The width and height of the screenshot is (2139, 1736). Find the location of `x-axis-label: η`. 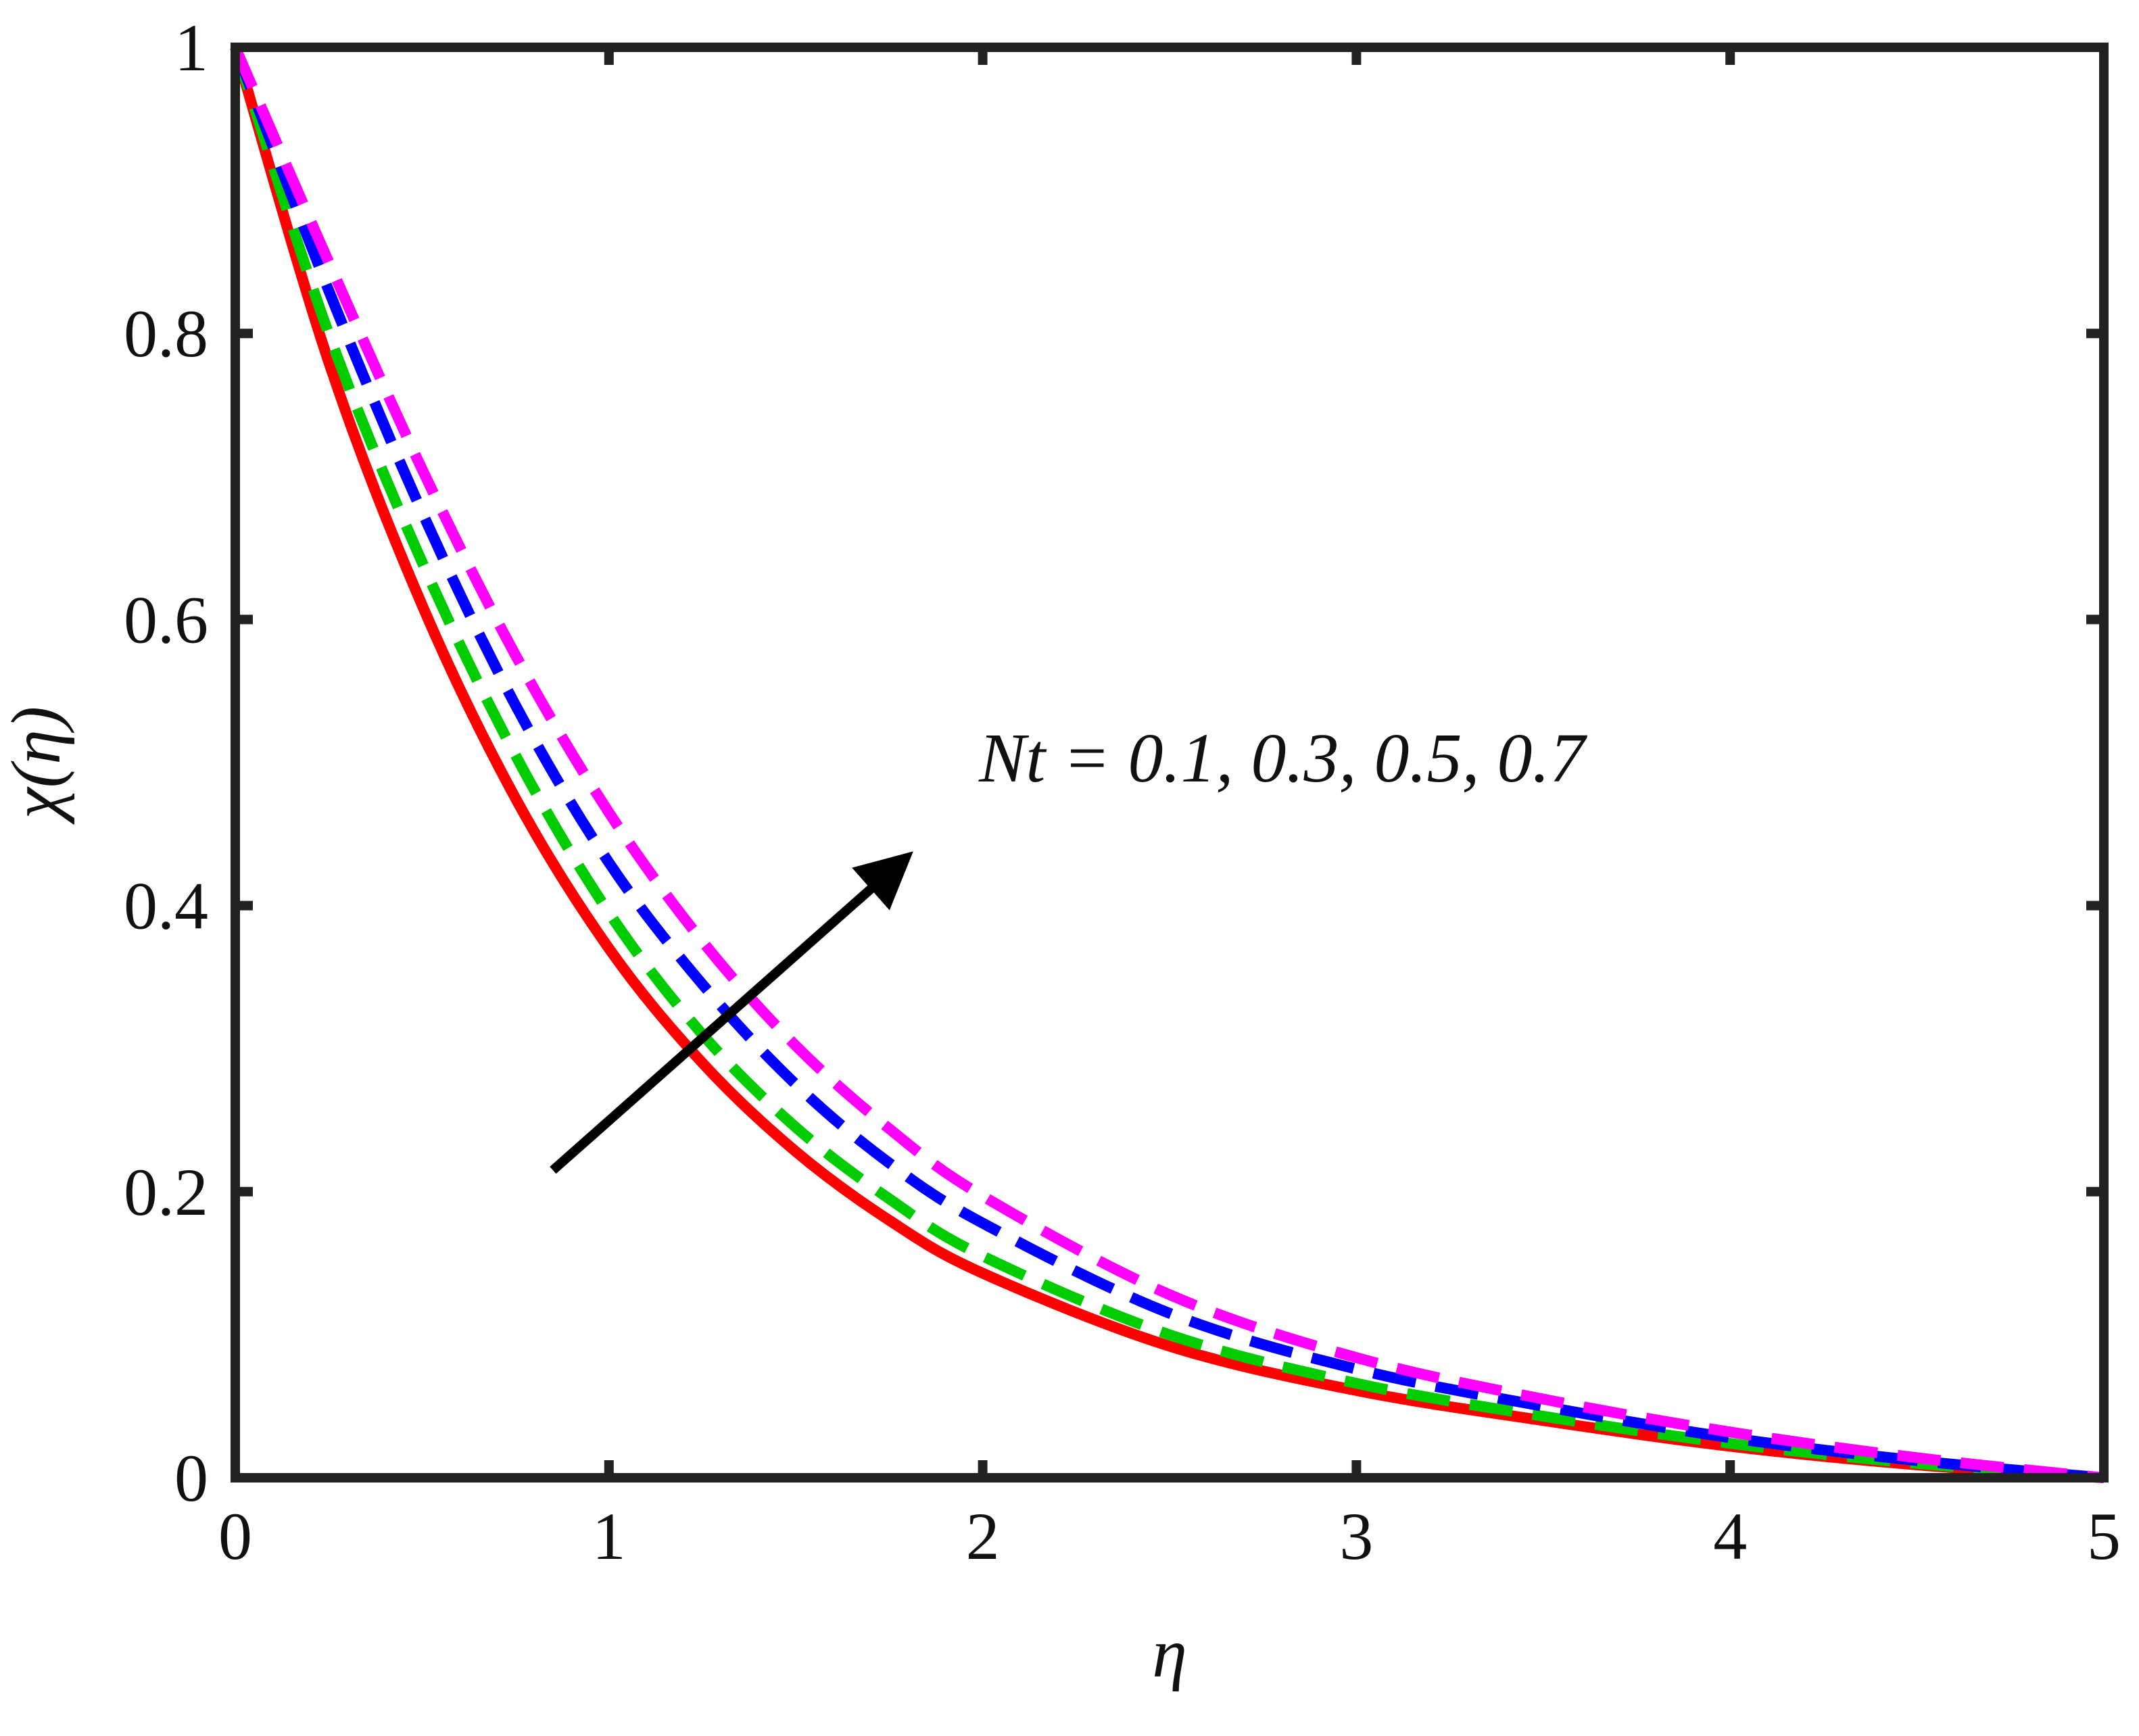

x-axis-label: η is located at coordinates (1169, 1653).